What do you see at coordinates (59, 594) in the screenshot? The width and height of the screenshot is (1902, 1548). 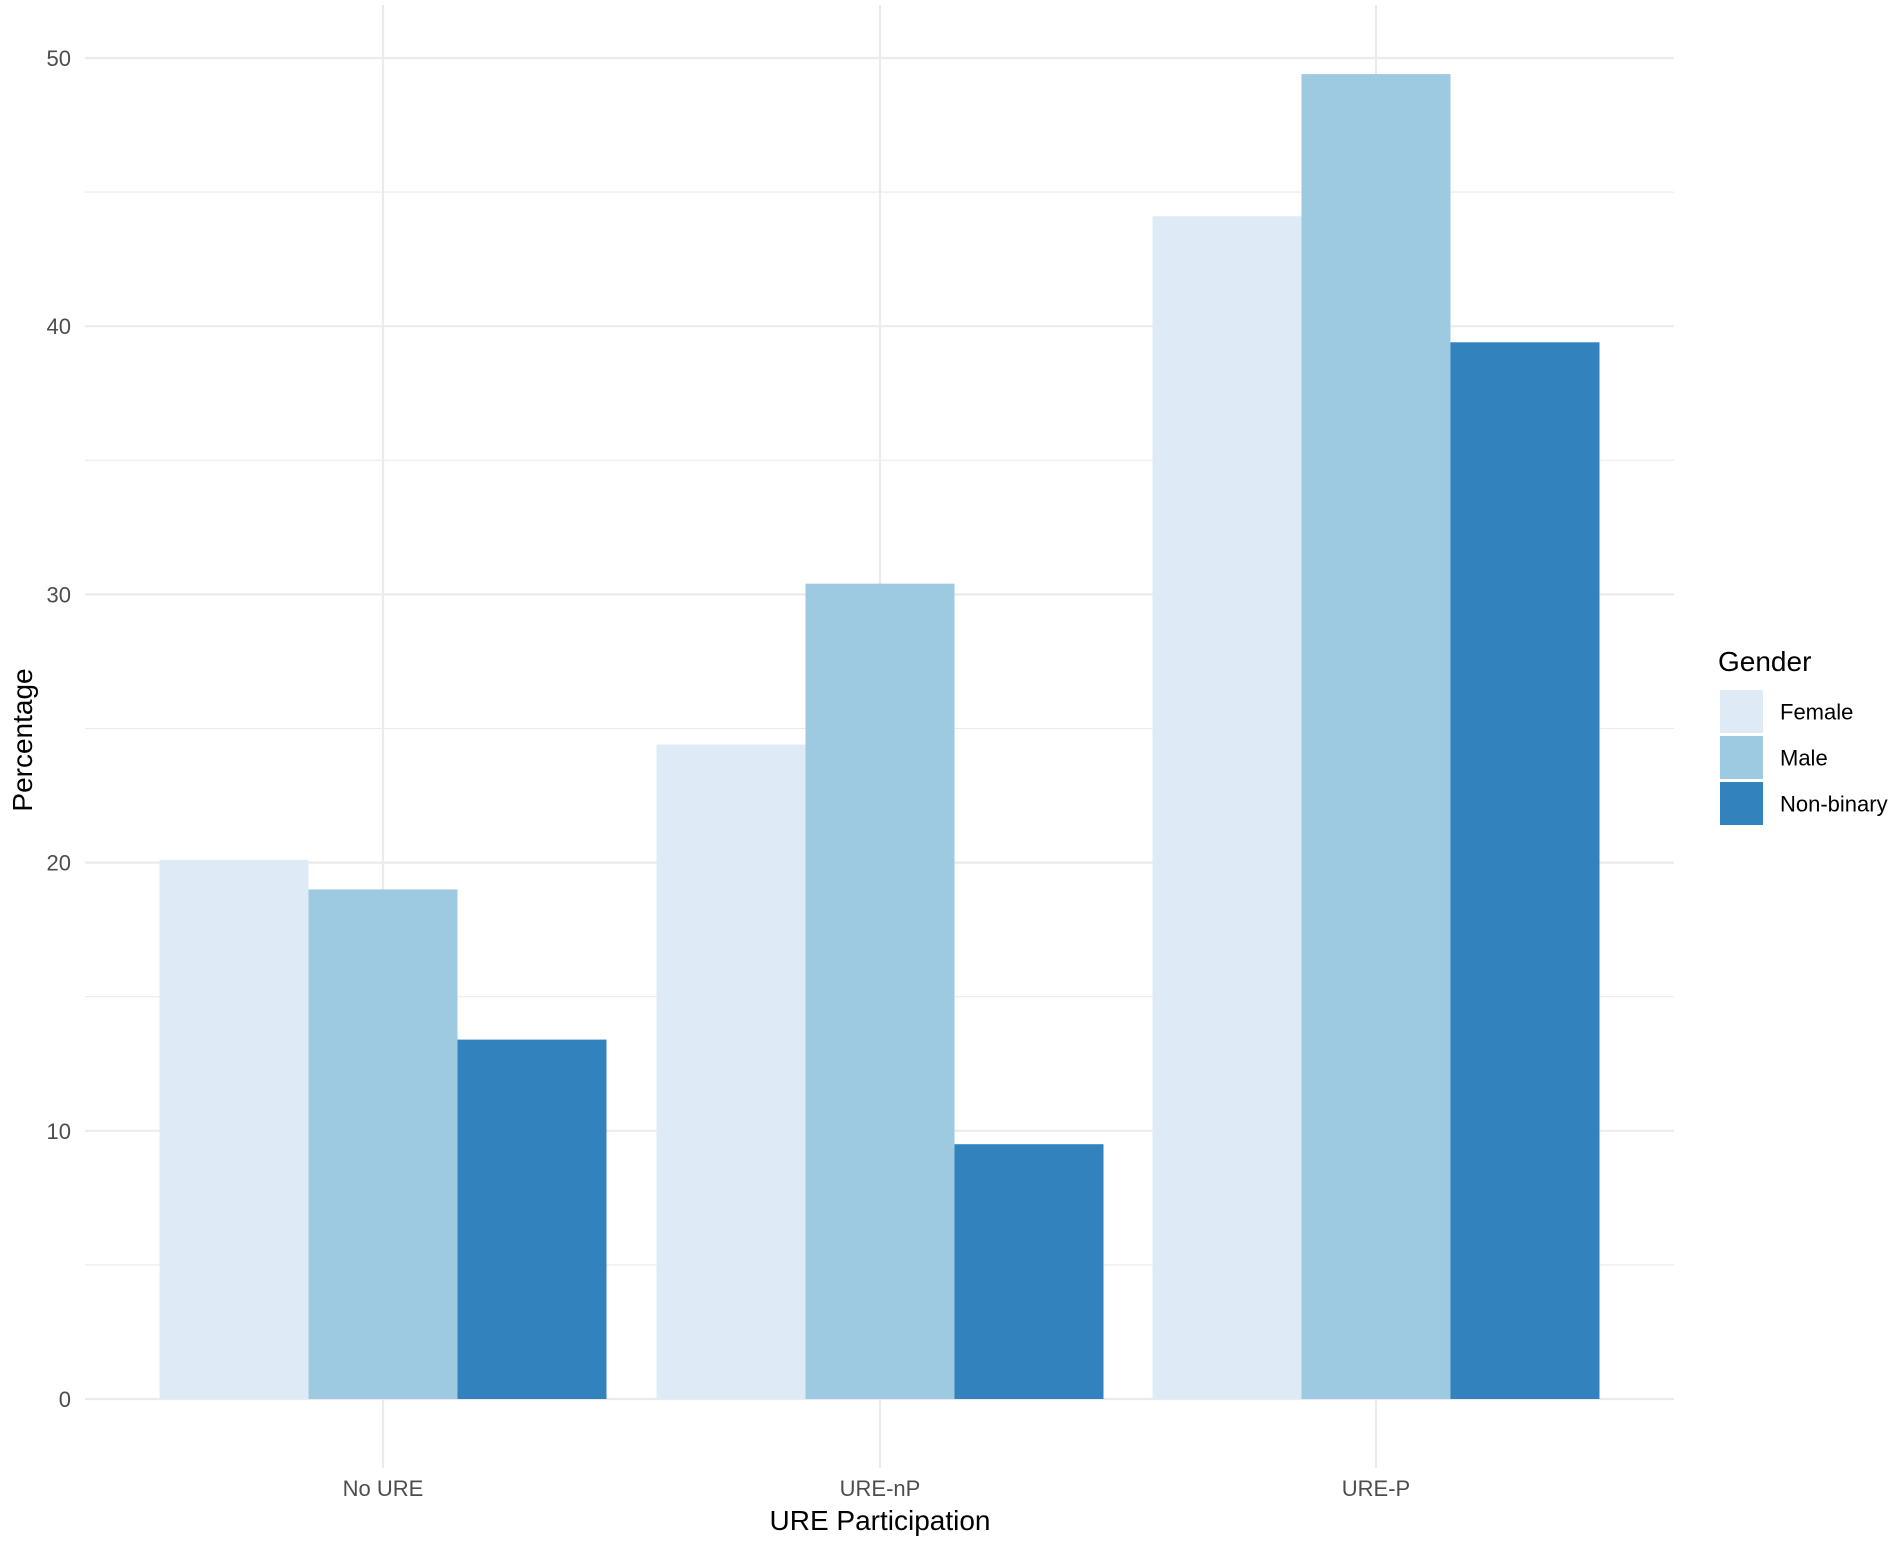 I see `y-tick-label: 30` at bounding box center [59, 594].